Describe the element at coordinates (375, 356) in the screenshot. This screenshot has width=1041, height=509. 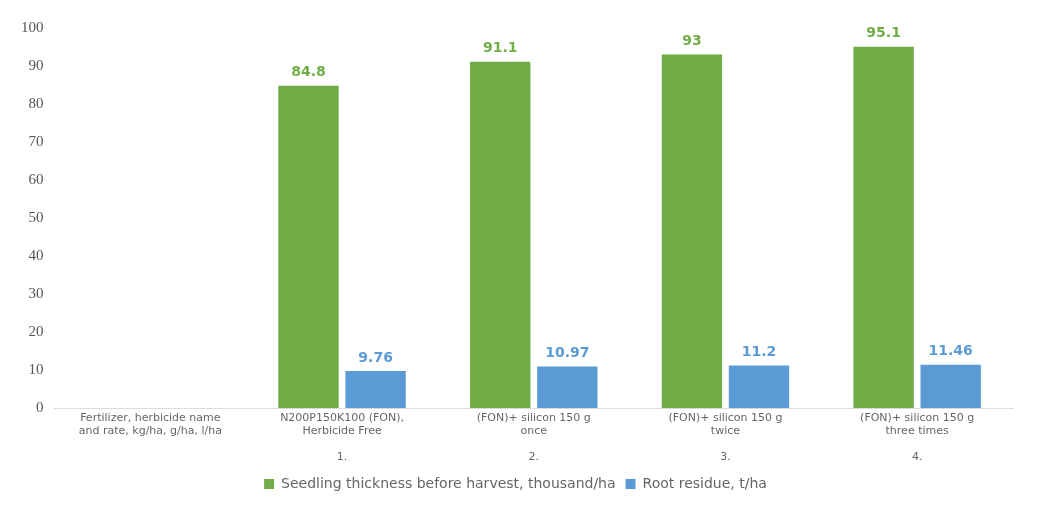
I see `data-label: 9.76` at that location.